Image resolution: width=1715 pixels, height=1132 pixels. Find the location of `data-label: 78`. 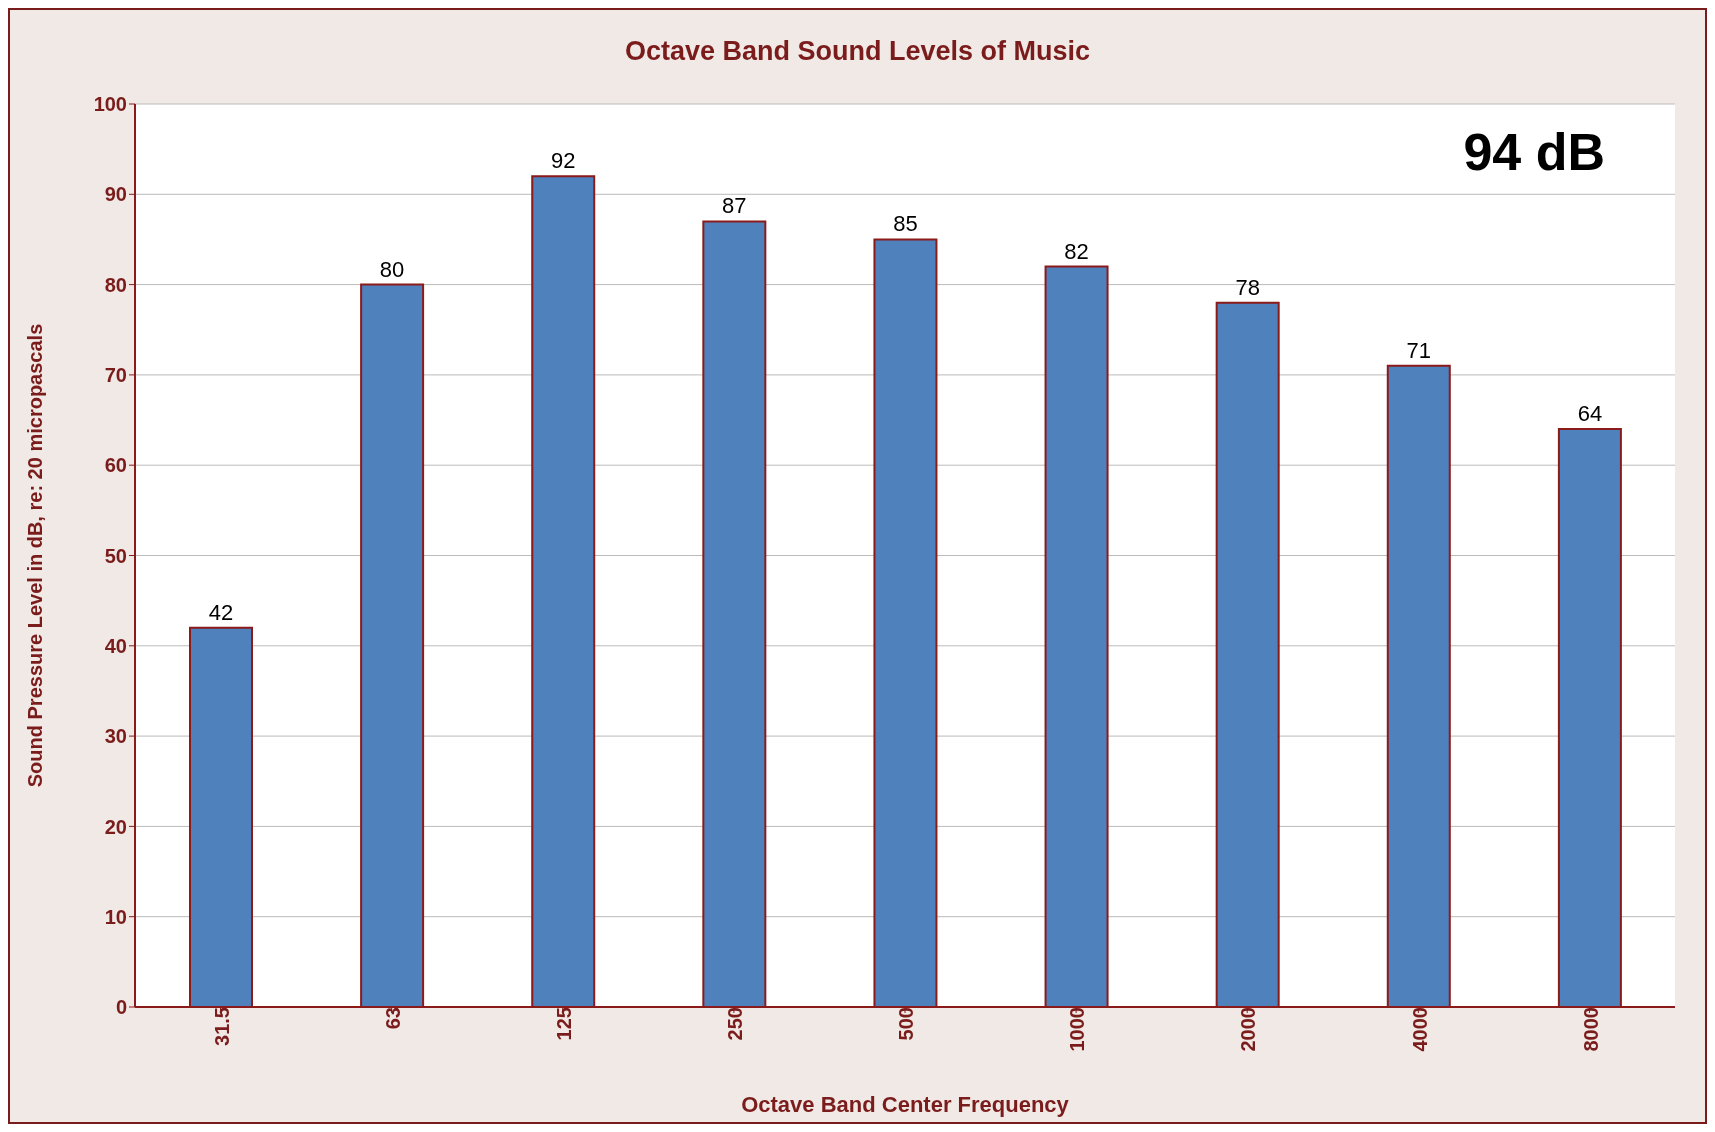

data-label: 78 is located at coordinates (1247, 287).